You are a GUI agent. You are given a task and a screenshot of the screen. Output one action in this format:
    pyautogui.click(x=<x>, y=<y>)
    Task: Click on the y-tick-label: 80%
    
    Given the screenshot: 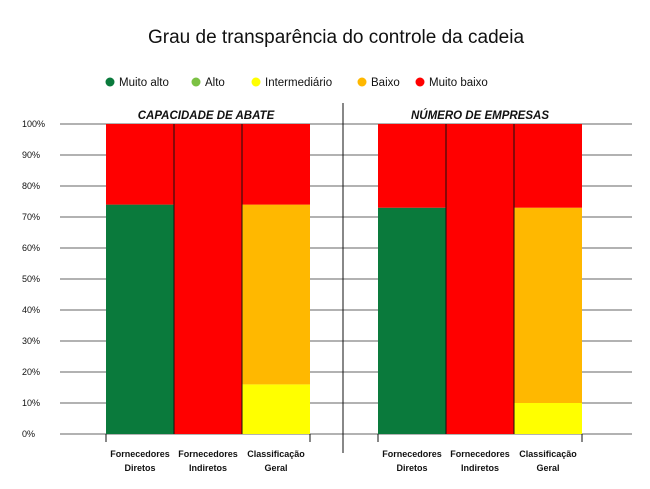 What is the action you would take?
    pyautogui.click(x=31, y=186)
    